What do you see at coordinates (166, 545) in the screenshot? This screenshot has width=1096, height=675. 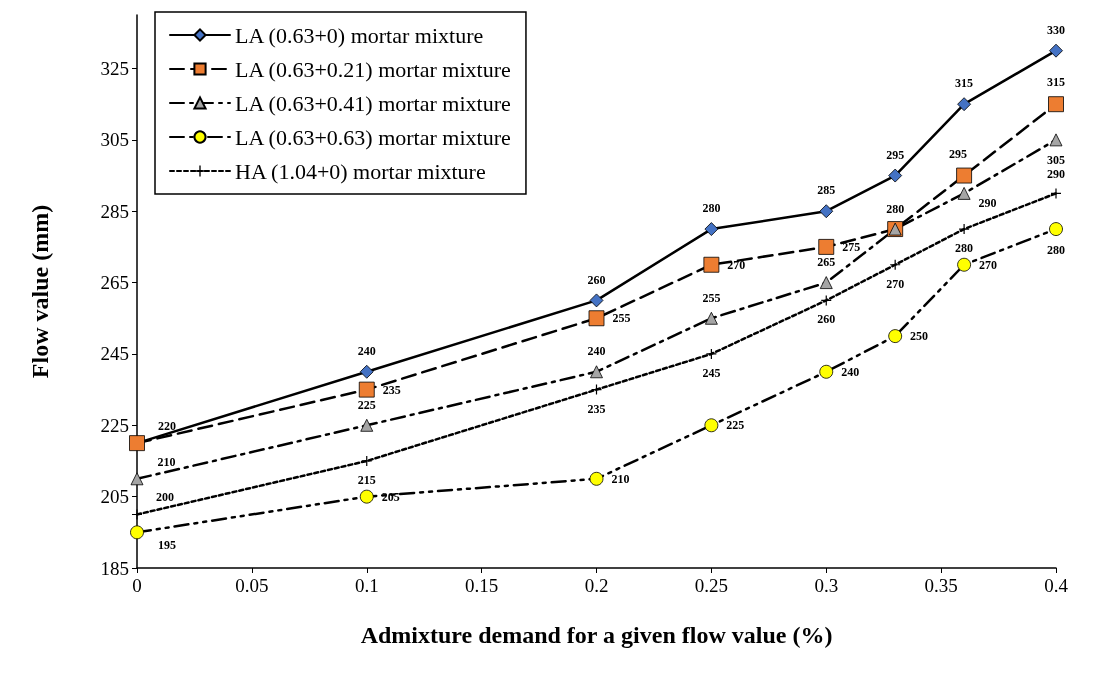 I see `data-label: 195` at bounding box center [166, 545].